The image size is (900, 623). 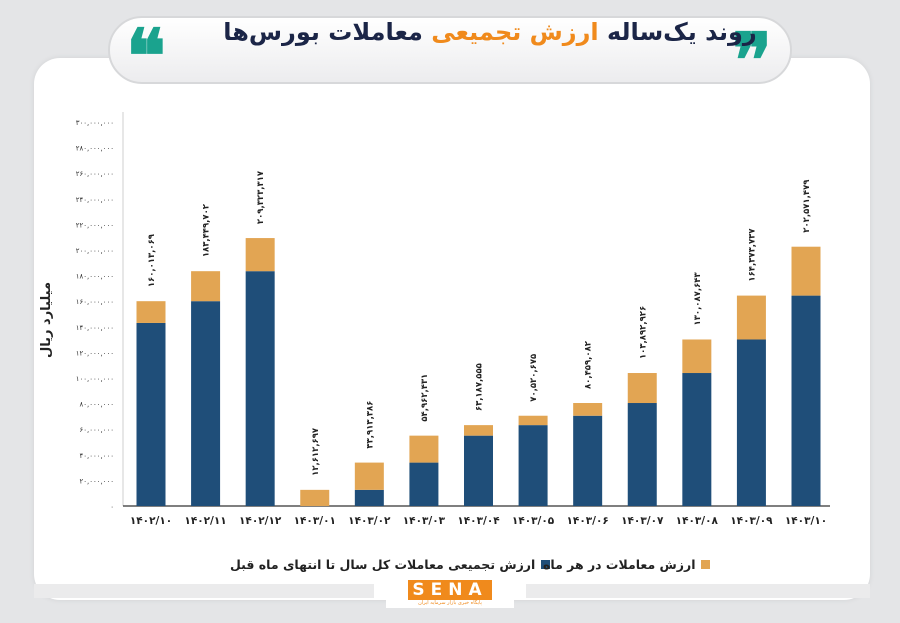 What do you see at coordinates (450, 603) in the screenshot?
I see `logo-subtitle: پایگاه خبری بازار سرمایه ایران` at bounding box center [450, 603].